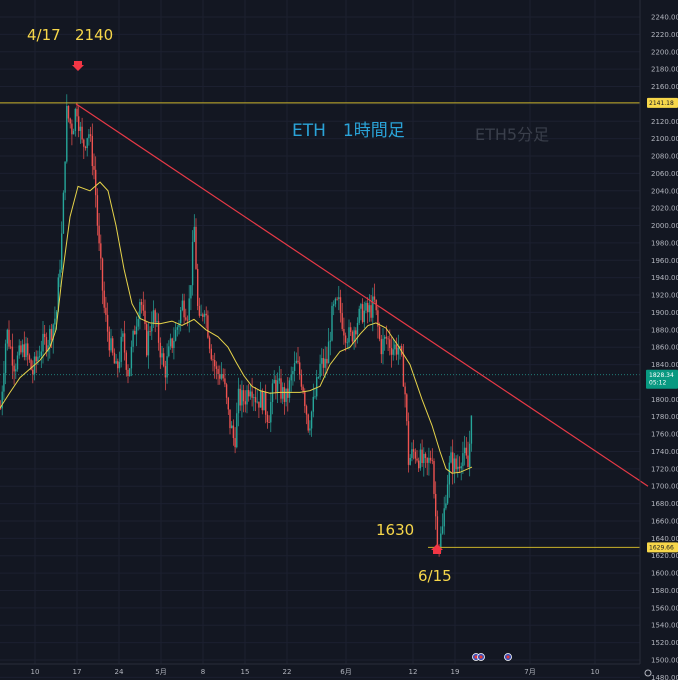 The height and width of the screenshot is (680, 678). I want to click on price-tick-label: 1780.00, so click(664, 417).